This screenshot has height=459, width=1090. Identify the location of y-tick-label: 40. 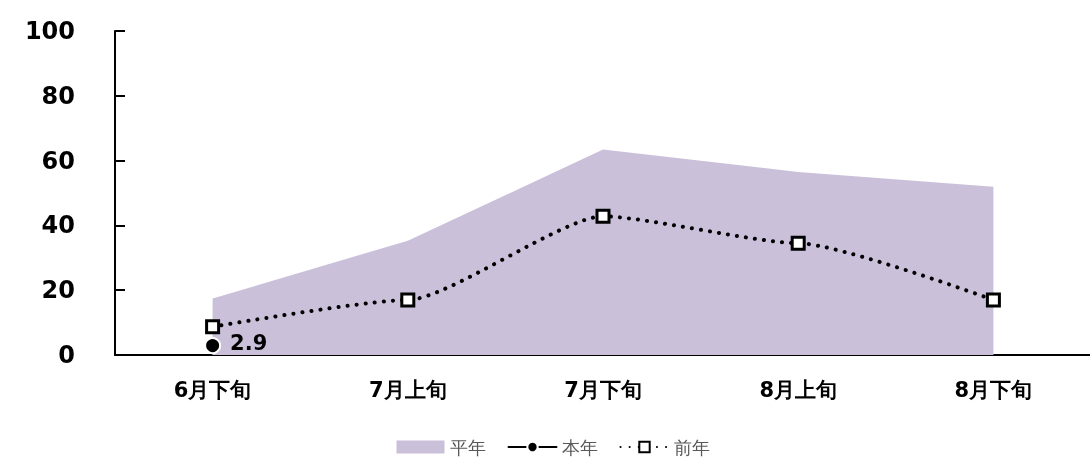
(58, 225).